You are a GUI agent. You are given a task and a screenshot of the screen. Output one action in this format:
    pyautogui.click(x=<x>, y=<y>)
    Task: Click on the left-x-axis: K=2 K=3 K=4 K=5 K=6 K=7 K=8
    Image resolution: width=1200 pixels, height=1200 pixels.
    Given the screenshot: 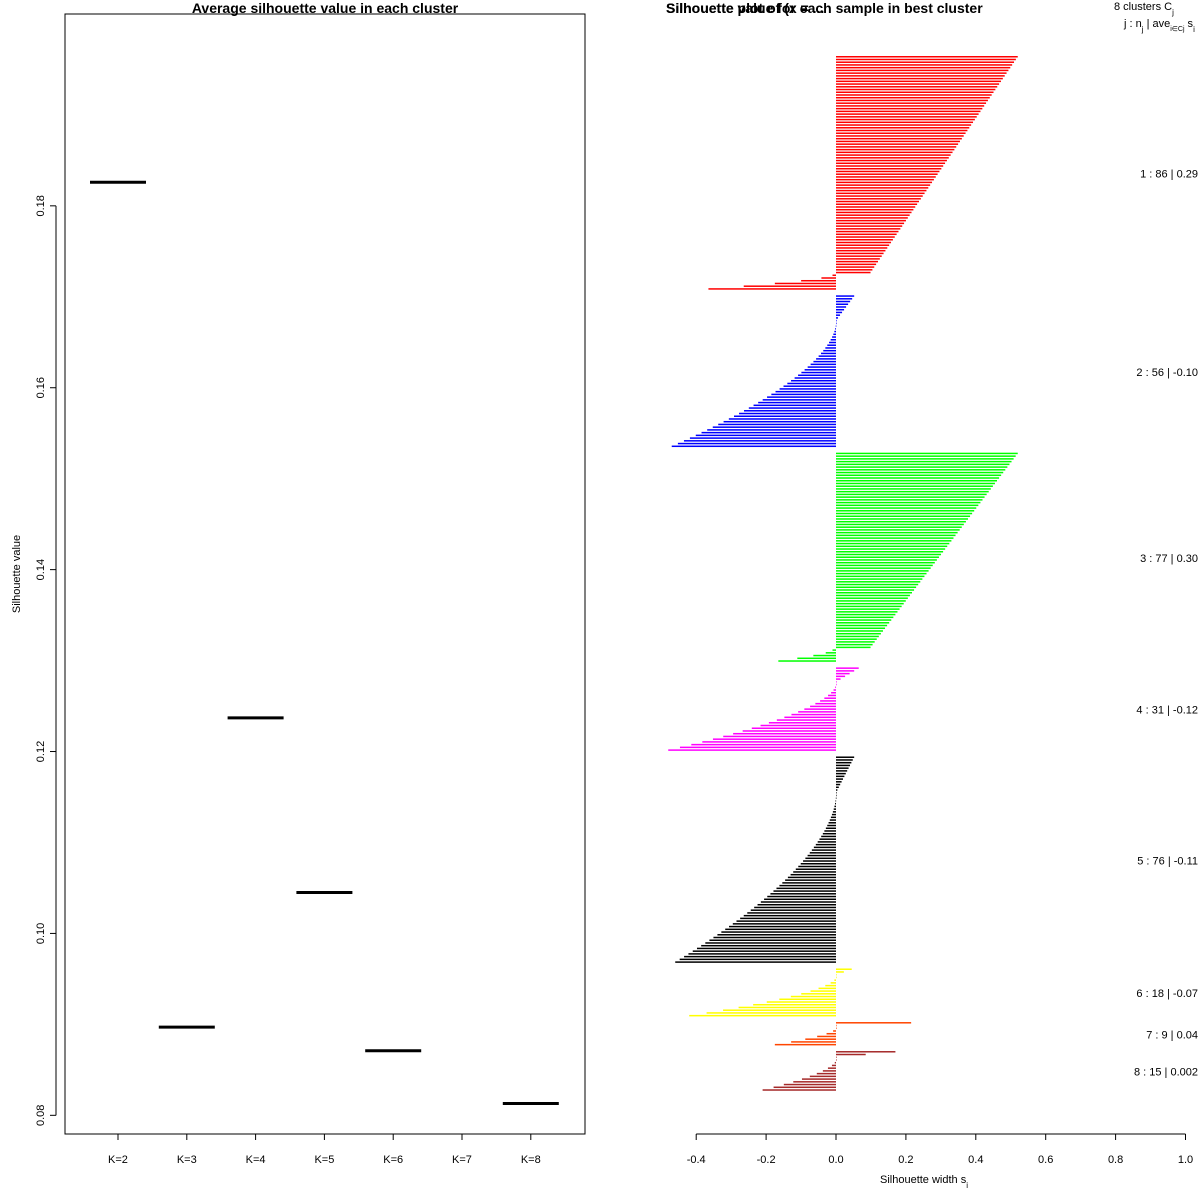 What is the action you would take?
    pyautogui.click(x=324, y=1149)
    